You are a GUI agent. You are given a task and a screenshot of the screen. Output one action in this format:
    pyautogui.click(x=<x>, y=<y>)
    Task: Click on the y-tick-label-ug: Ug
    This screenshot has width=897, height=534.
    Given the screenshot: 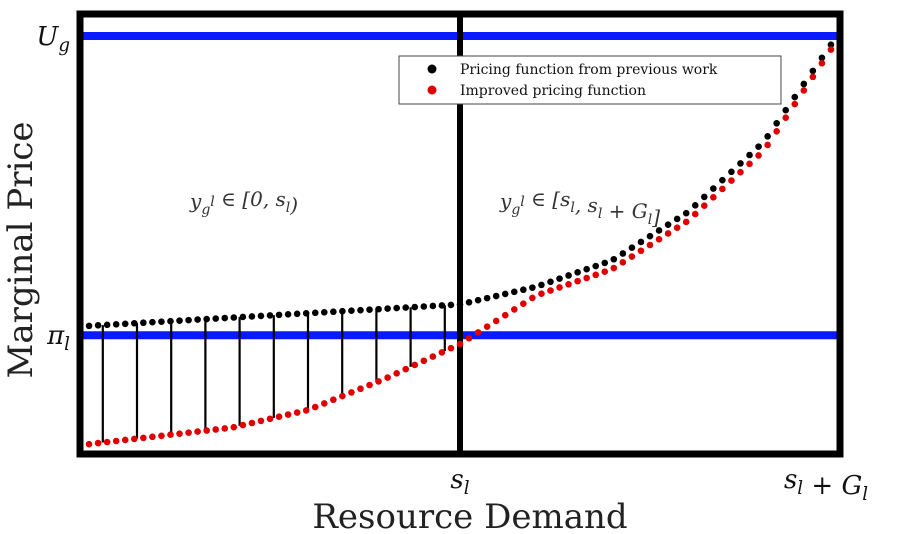 What is the action you would take?
    pyautogui.click(x=53, y=39)
    